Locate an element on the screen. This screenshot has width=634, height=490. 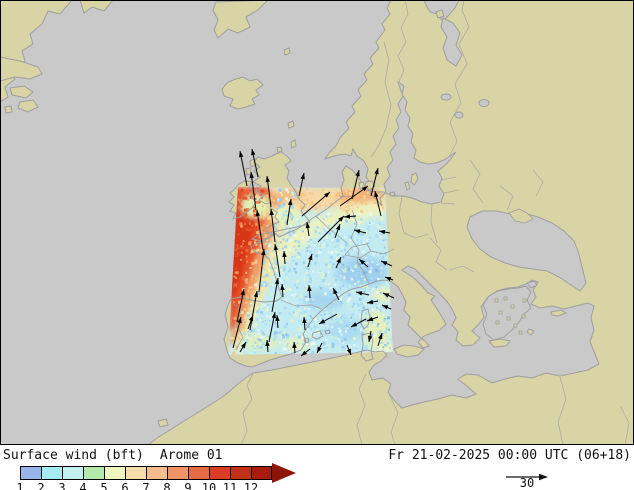
aegean-islands is located at coordinates (514, 271).